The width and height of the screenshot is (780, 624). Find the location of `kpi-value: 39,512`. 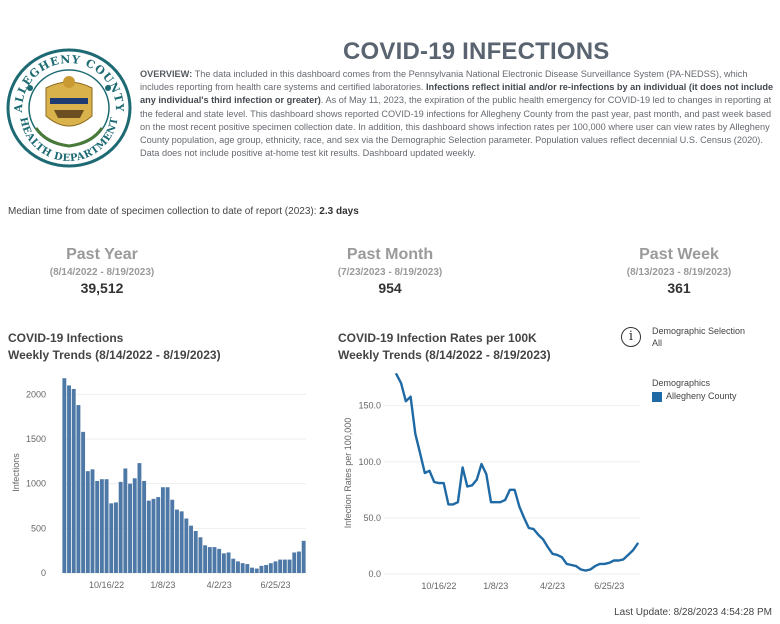

kpi-value: 39,512 is located at coordinates (102, 288).